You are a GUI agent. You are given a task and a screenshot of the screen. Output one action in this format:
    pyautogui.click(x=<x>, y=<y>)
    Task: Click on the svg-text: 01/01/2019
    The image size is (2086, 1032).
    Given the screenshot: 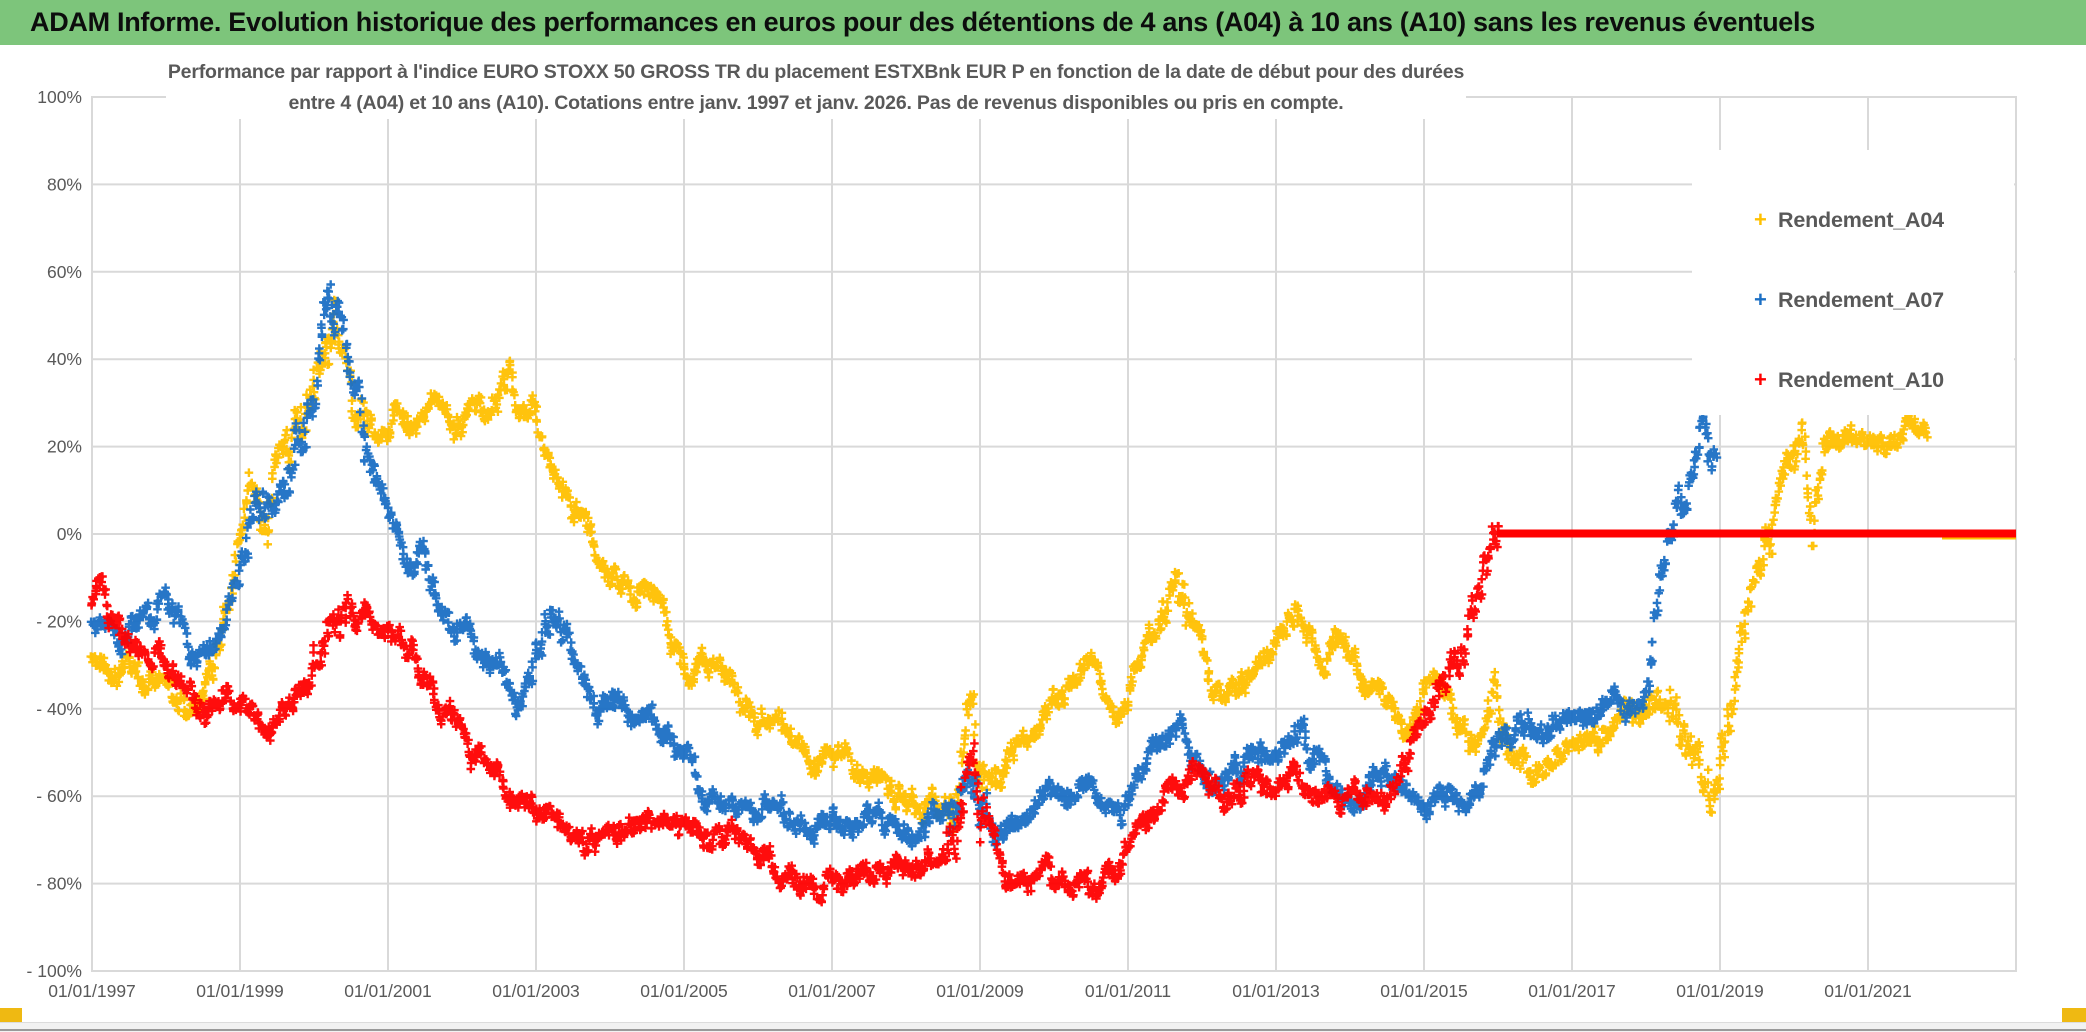 What is the action you would take?
    pyautogui.click(x=1720, y=991)
    